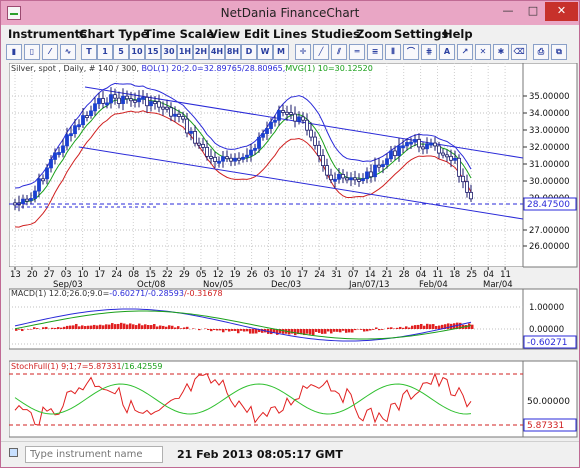 This screenshot has width=580, height=468. What do you see at coordinates (508, 10) in the screenshot?
I see `minimize-button: —` at bounding box center [508, 10].